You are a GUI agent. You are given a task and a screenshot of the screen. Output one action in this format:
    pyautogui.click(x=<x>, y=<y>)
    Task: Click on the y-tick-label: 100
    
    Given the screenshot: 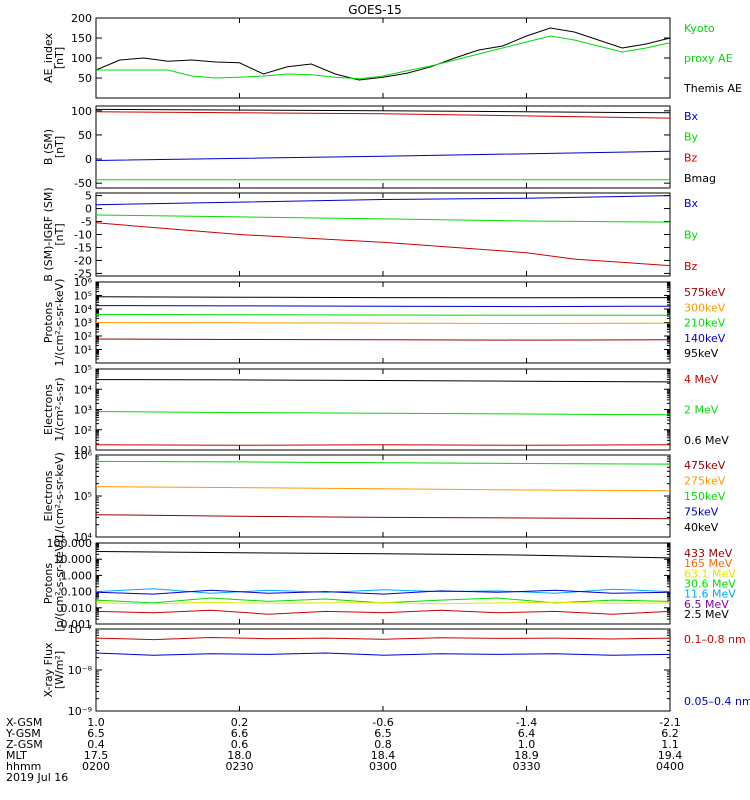 What is the action you would take?
    pyautogui.click(x=81, y=58)
    